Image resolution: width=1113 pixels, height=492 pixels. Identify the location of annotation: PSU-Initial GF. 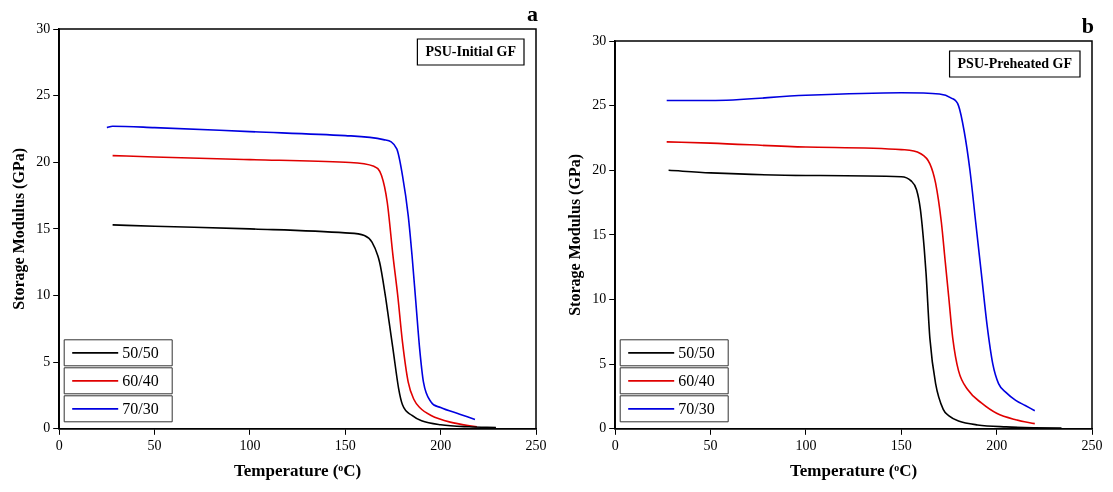
(471, 51).